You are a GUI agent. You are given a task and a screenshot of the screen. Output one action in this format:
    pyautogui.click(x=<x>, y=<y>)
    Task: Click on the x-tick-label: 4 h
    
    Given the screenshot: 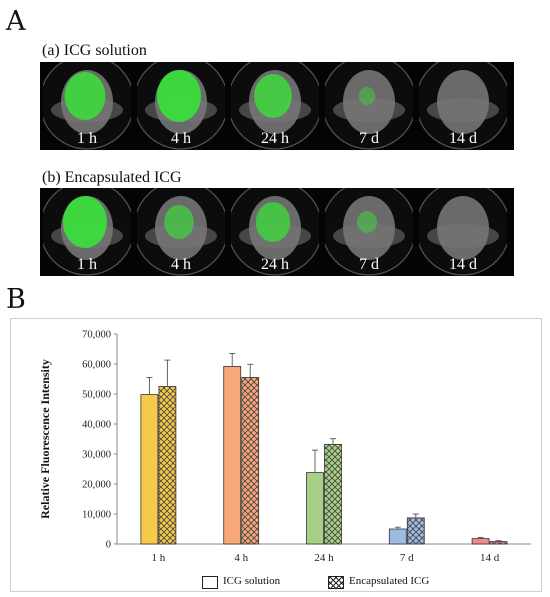 What is the action you would take?
    pyautogui.click(x=241, y=558)
    